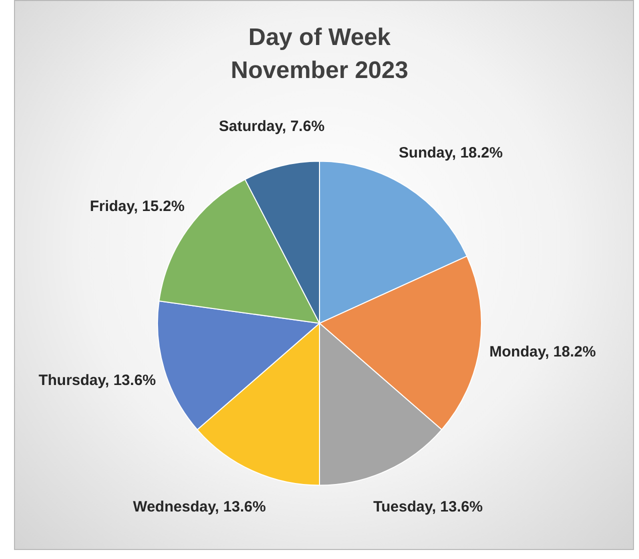 Image resolution: width=639 pixels, height=559 pixels. I want to click on chart-title: Day of Week, so click(320, 38).